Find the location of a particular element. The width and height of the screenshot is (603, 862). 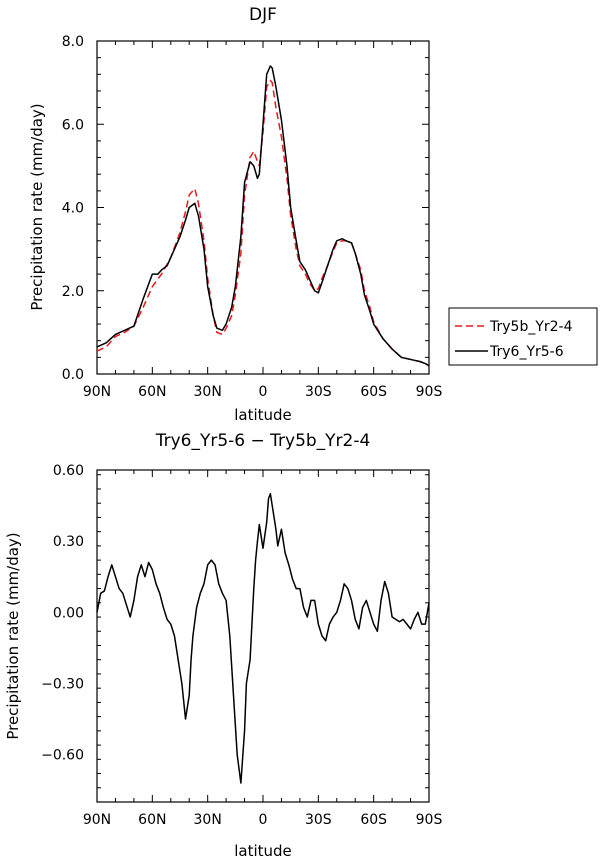

bottom-chart-title: Try6_Yr5-6 − Try5b_Yr2-4 is located at coordinates (263, 441).